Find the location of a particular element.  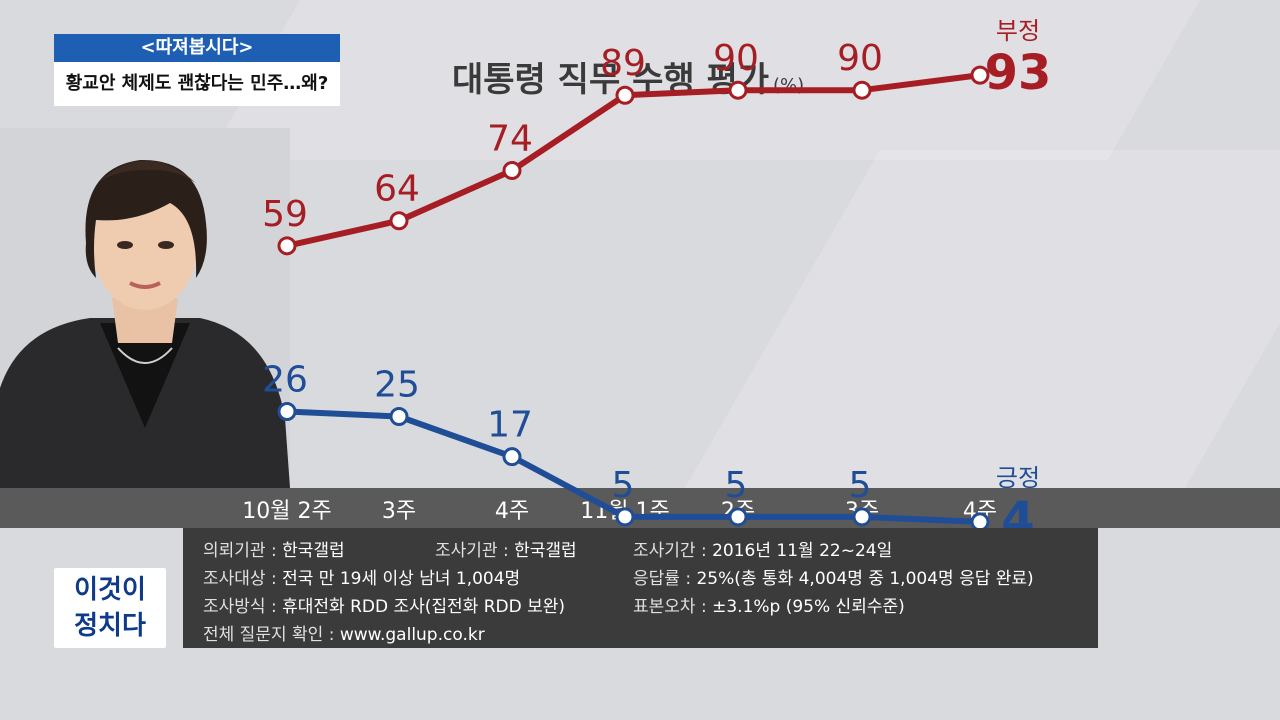

data-label: 25 is located at coordinates (397, 385).